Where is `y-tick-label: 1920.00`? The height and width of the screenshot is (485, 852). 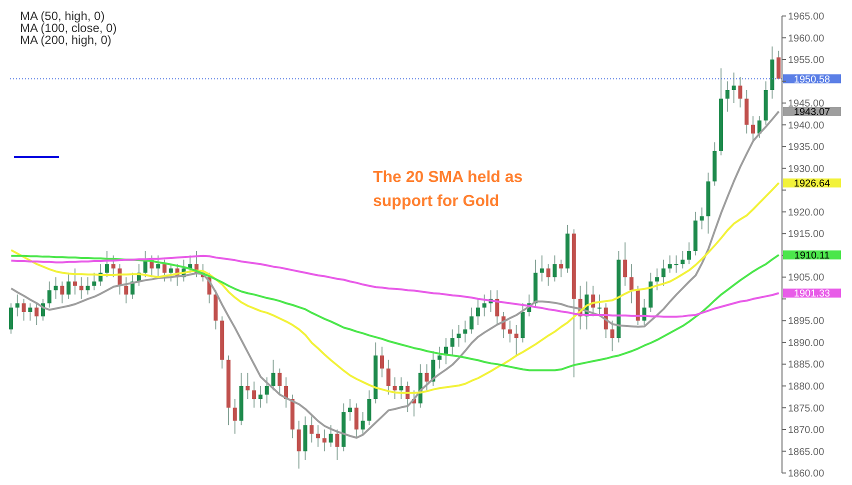
y-tick-label: 1920.00 is located at coordinates (806, 212).